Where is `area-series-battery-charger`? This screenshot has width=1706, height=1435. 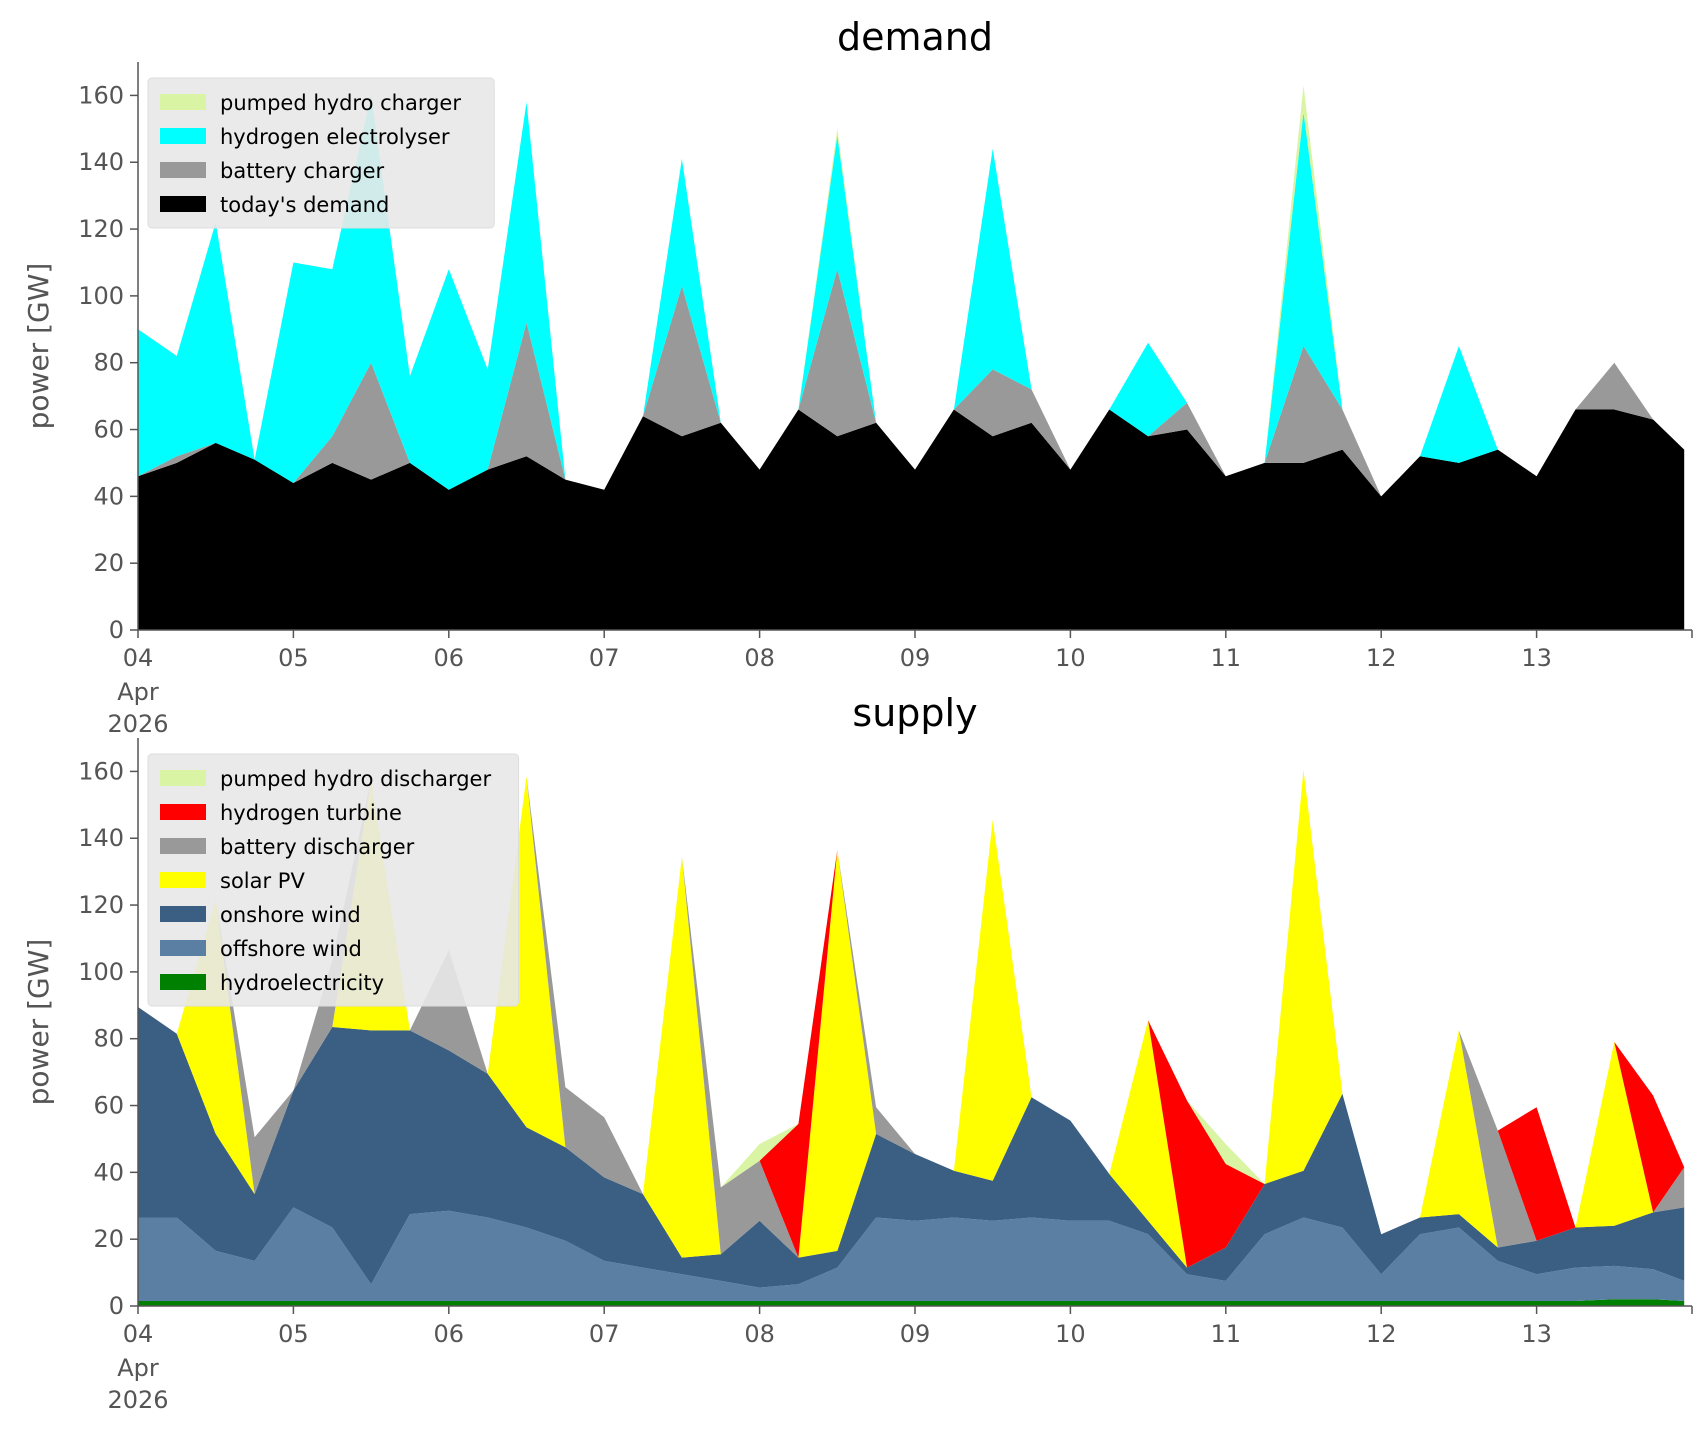 area-series-battery-charger is located at coordinates (911, 383).